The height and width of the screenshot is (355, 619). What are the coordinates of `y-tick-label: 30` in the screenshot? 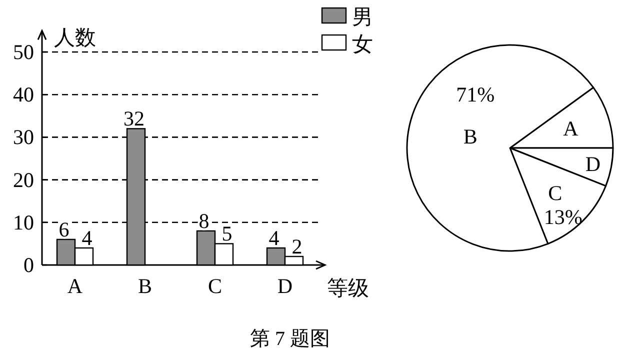 It's located at (23, 137).